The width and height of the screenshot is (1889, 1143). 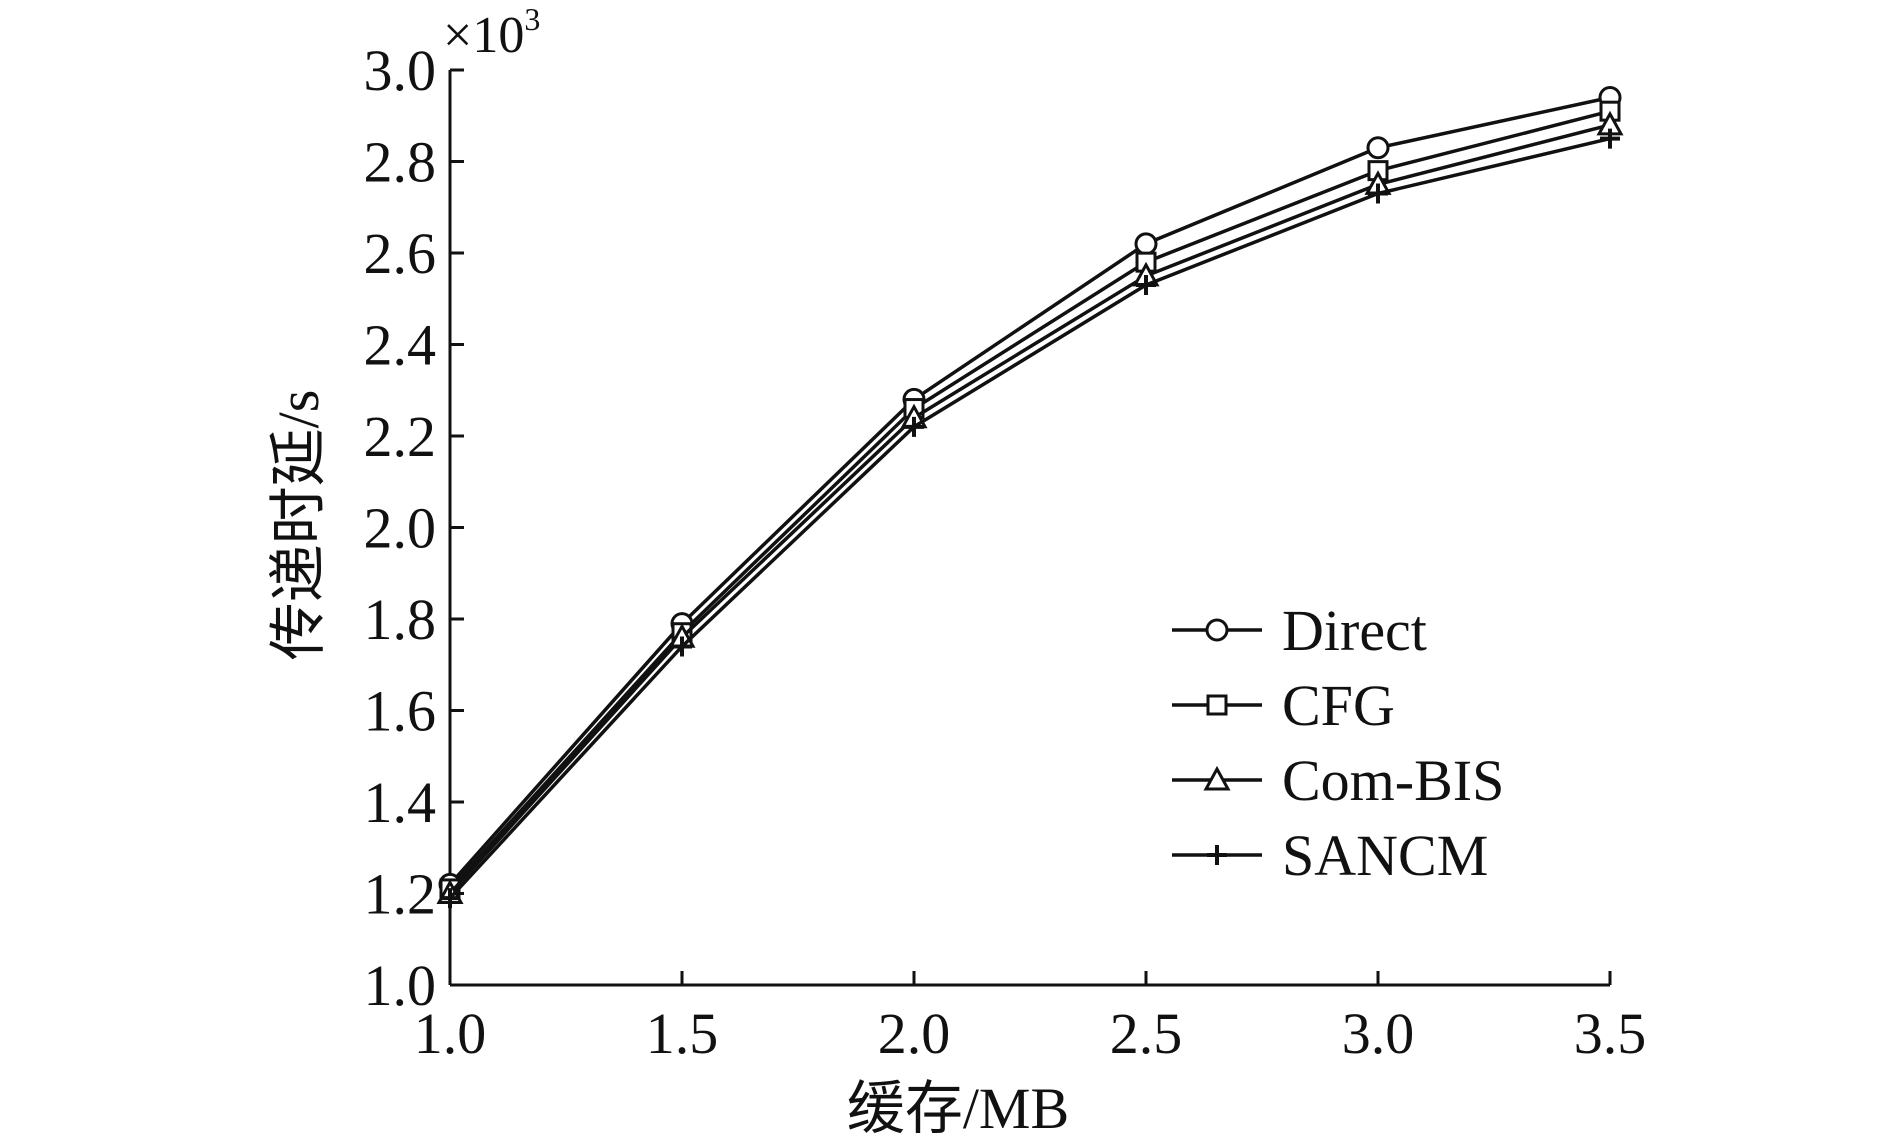 What do you see at coordinates (1338, 705) in the screenshot?
I see `legend-label-cfg: CFG` at bounding box center [1338, 705].